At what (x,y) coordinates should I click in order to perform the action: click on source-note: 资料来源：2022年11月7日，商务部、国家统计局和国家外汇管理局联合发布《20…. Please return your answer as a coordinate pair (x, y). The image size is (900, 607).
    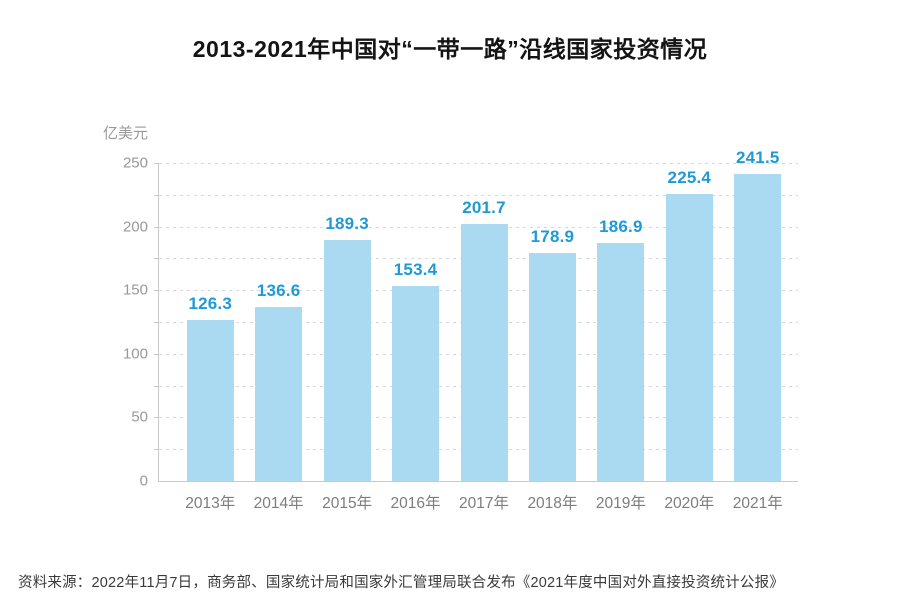
    Looking at the image, I should click on (401, 583).